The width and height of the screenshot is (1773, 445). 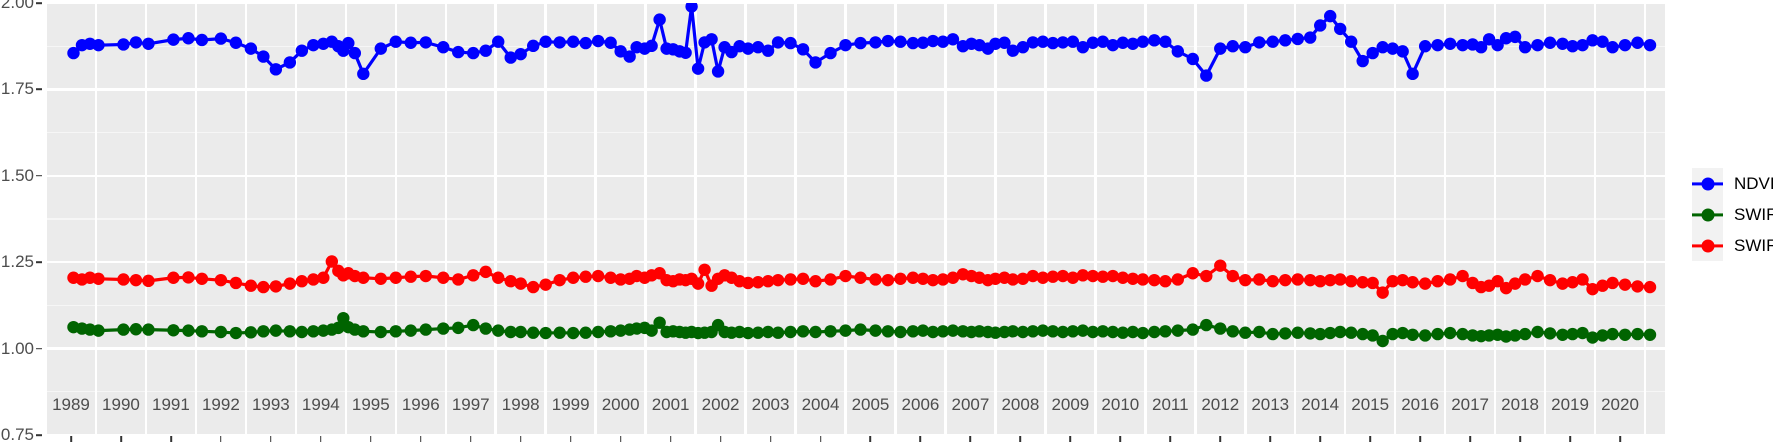 What do you see at coordinates (320, 404) in the screenshot?
I see `x-axis-tick-label: 1994` at bounding box center [320, 404].